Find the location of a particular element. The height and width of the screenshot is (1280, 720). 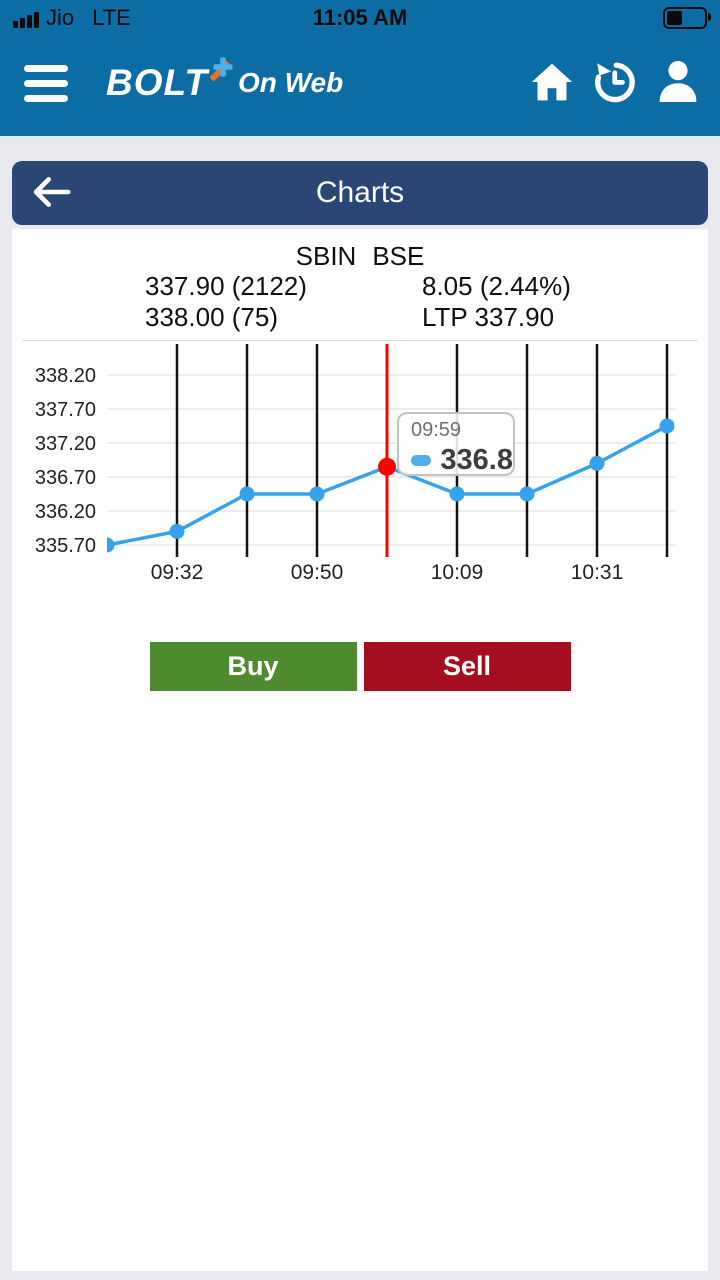

app-logo: BOLT On Web is located at coordinates (225, 80).